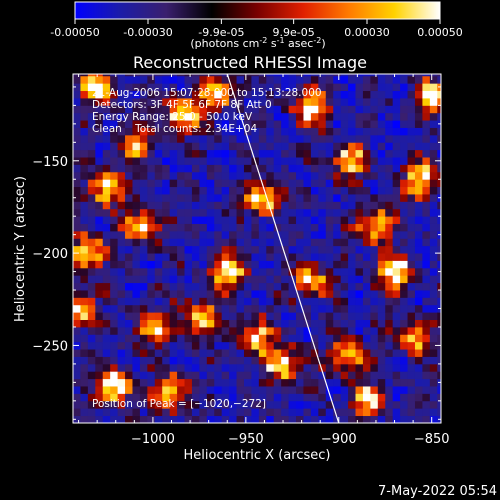  What do you see at coordinates (182, 105) in the screenshot?
I see `info-line-detectors: Detectors: 3F 4F 5F 6F 7F 8F Att 0` at bounding box center [182, 105].